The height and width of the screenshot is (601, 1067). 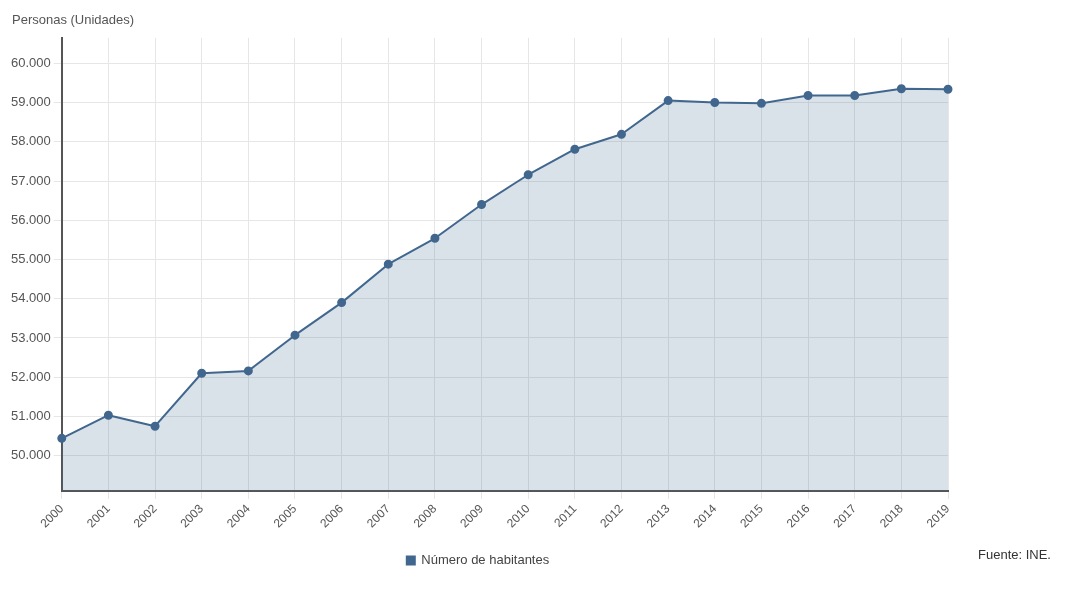 I want to click on y-tick-label: 60.000, so click(x=31, y=62).